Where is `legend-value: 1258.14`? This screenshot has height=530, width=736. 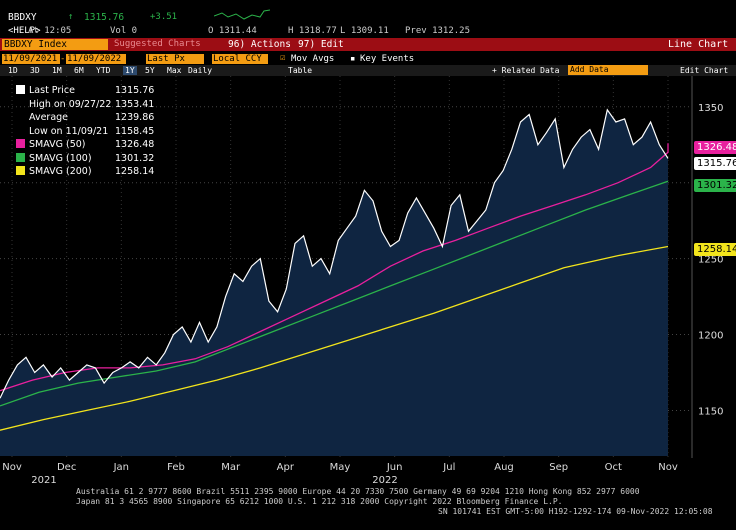
legend-value: 1258.14 is located at coordinates (135, 171).